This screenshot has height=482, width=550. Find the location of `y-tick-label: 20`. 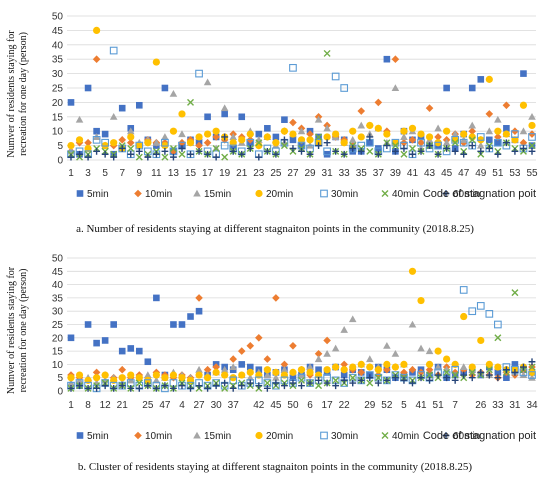

y-tick-label: 20 is located at coordinates (58, 338).